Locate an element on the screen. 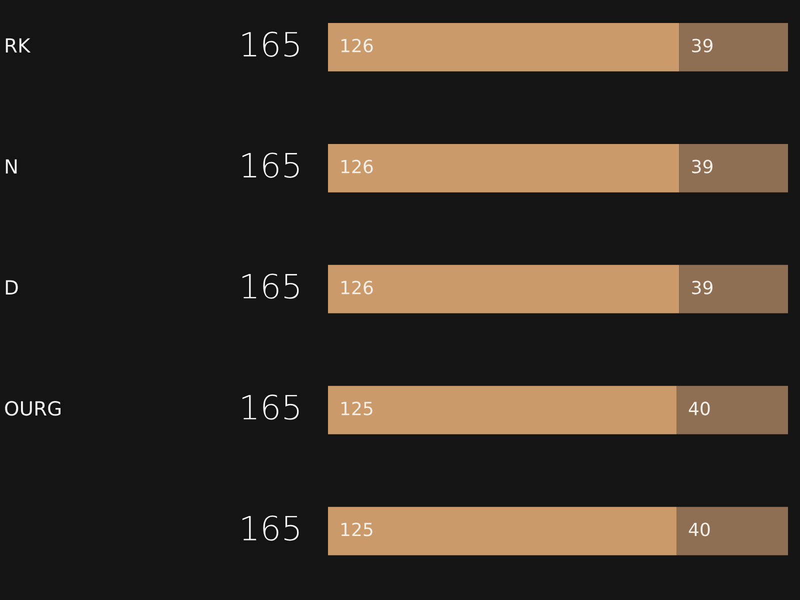 This screenshot has width=800, height=600. y-tick-label: RK is located at coordinates (18, 45).